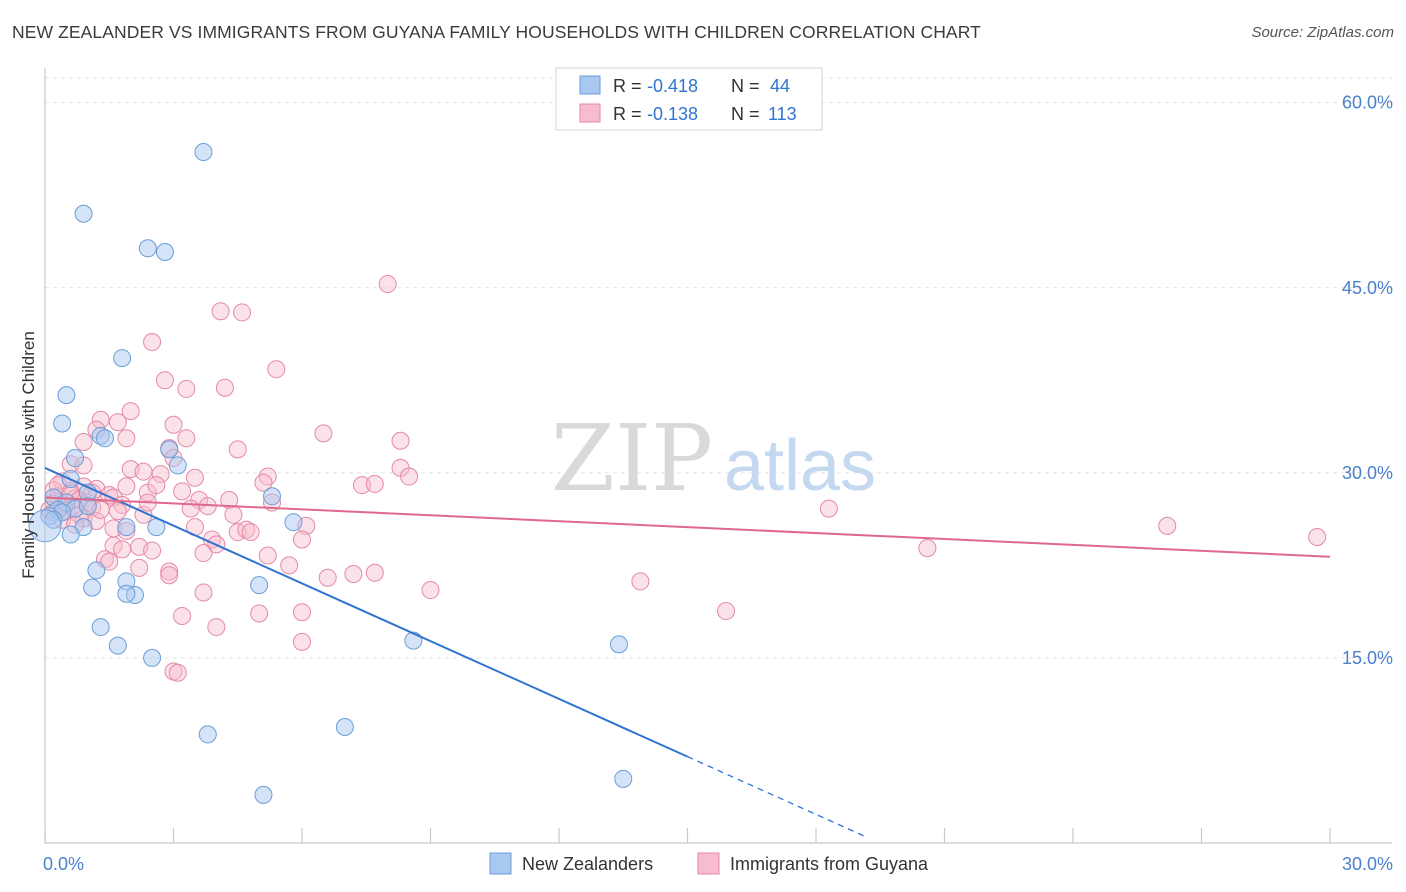  What do you see at coordinates (630, 86) in the screenshot?
I see `legend-r-label-1: R =` at bounding box center [630, 86].